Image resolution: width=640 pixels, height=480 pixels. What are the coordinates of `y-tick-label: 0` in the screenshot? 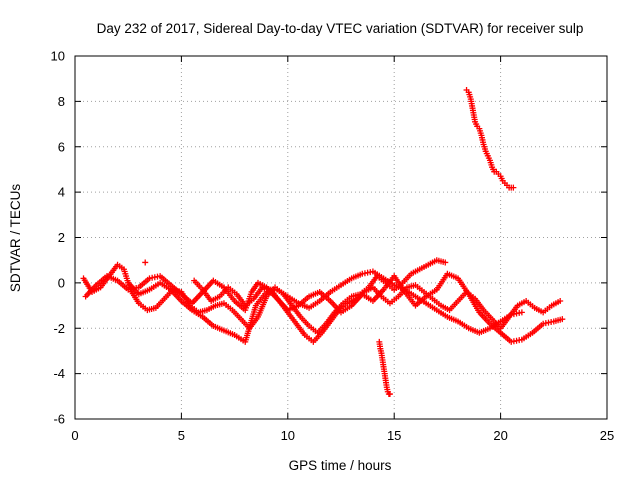 It's located at (61, 282).